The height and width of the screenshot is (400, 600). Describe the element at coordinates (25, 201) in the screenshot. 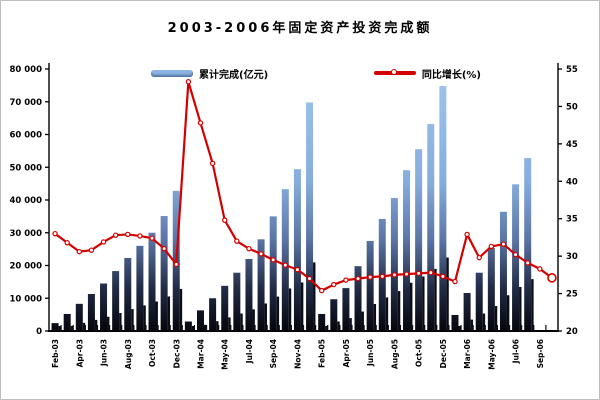

I see `left-axis-tick-label: 40 000` at that location.